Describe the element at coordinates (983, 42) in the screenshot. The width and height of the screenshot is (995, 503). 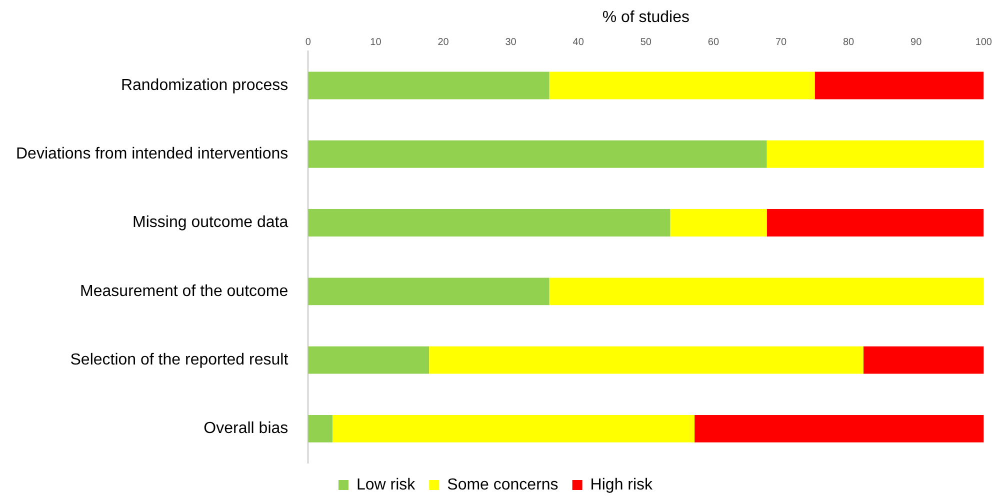
I see `x-tick-label: 100` at that location.